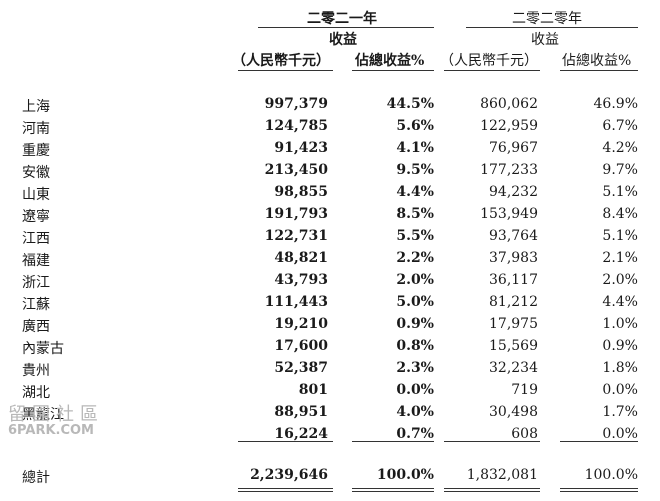 The image size is (660, 501). I want to click on revenue-2020: 719, so click(524, 390).